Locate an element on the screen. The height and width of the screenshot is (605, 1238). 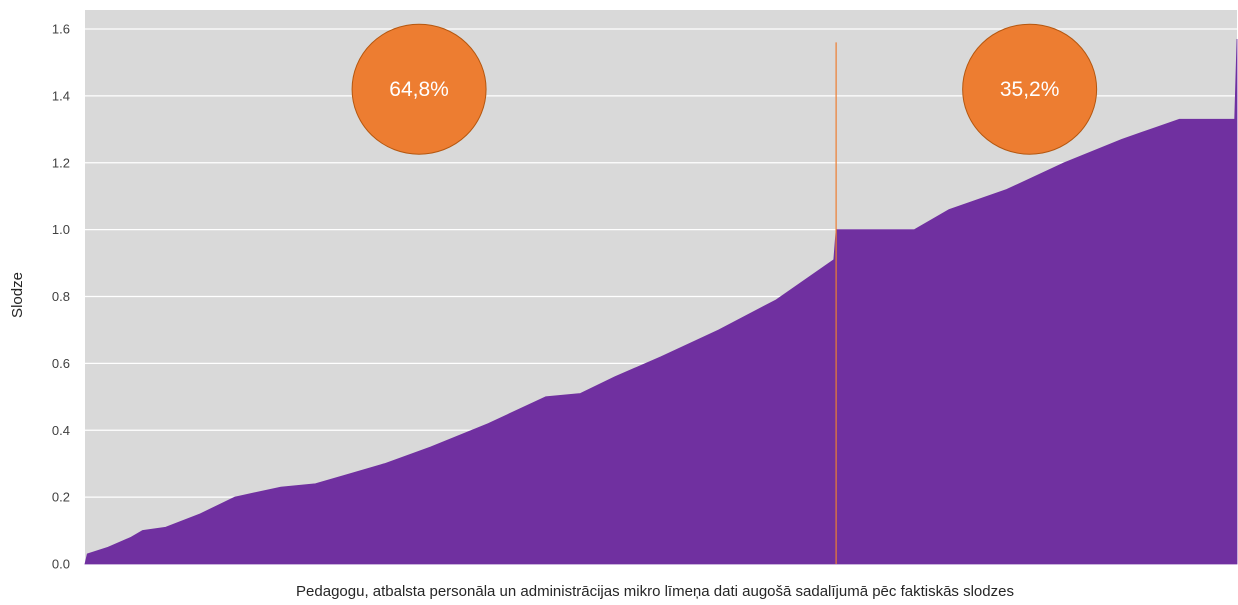
y-axis-title: Slodze is located at coordinates (17, 295).